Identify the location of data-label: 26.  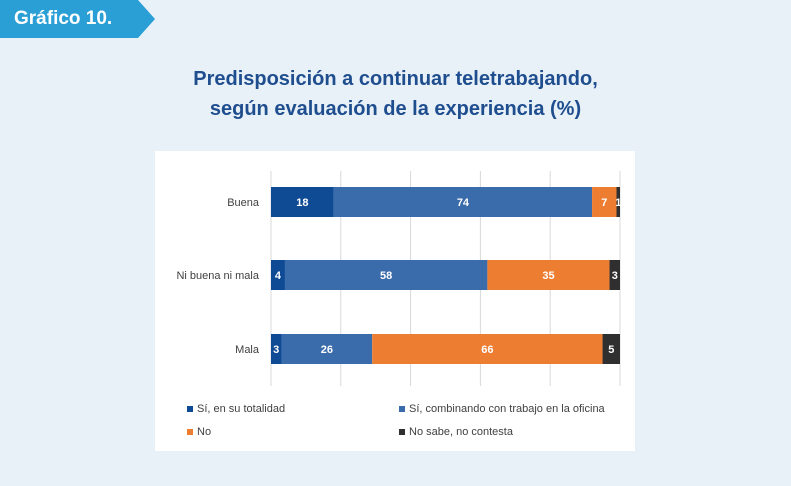
(327, 350).